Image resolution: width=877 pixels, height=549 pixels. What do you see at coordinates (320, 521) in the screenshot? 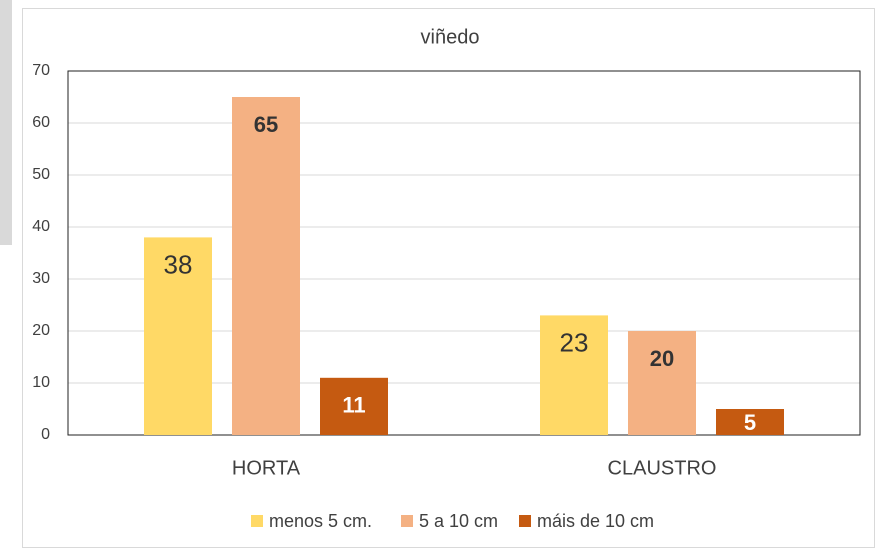
I see `legend-label: menos 5 cm.` at bounding box center [320, 521].